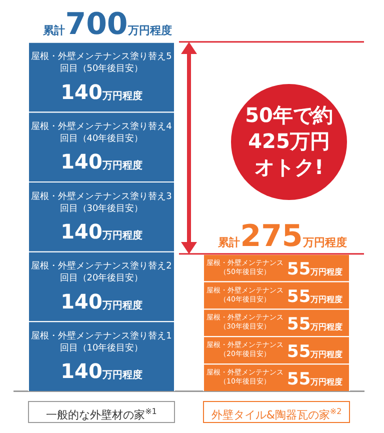  What do you see at coordinates (101, 132) in the screenshot?
I see `annotation: 屋根・外壁メンテナンス塗り替え4回目（40年後目安）` at bounding box center [101, 132].